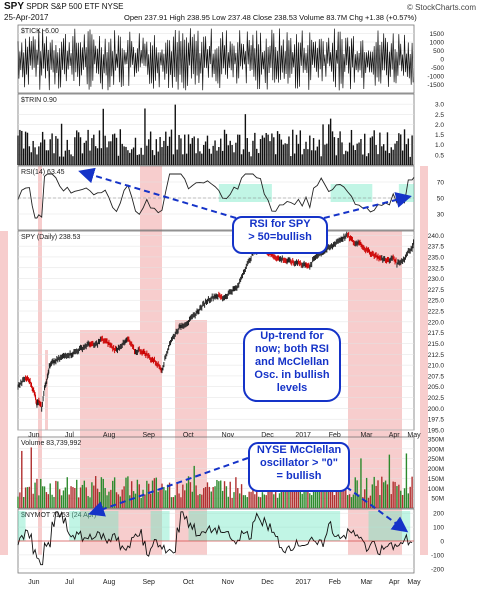 Image resolution: width=484 pixels, height=593 pixels. I want to click on tick-label-spy-7: 222.5, so click(436, 312).